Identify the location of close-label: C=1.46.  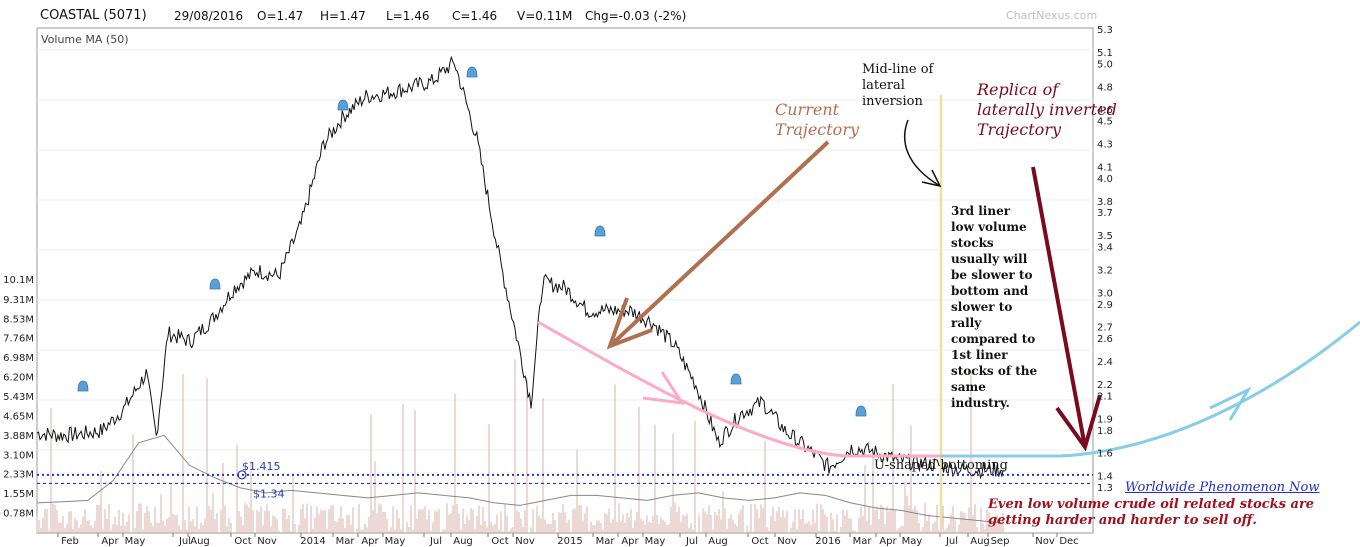
(475, 16).